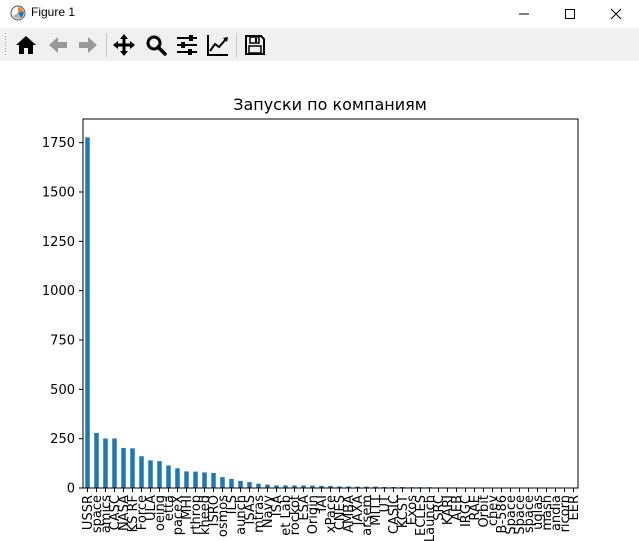 Image resolution: width=639 pixels, height=541 pixels. Describe the element at coordinates (71, 489) in the screenshot. I see `y-tick-label: 0` at that location.